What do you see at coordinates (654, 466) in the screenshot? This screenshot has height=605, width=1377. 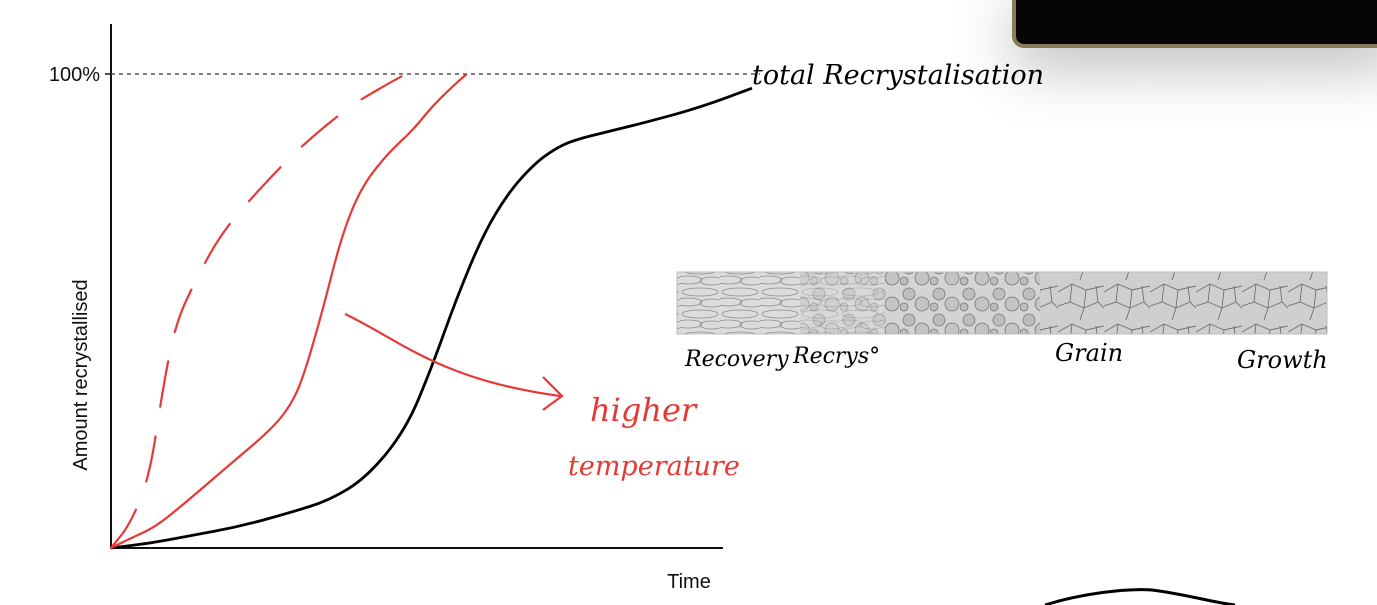 I see `temperature-note: temperature` at bounding box center [654, 466].